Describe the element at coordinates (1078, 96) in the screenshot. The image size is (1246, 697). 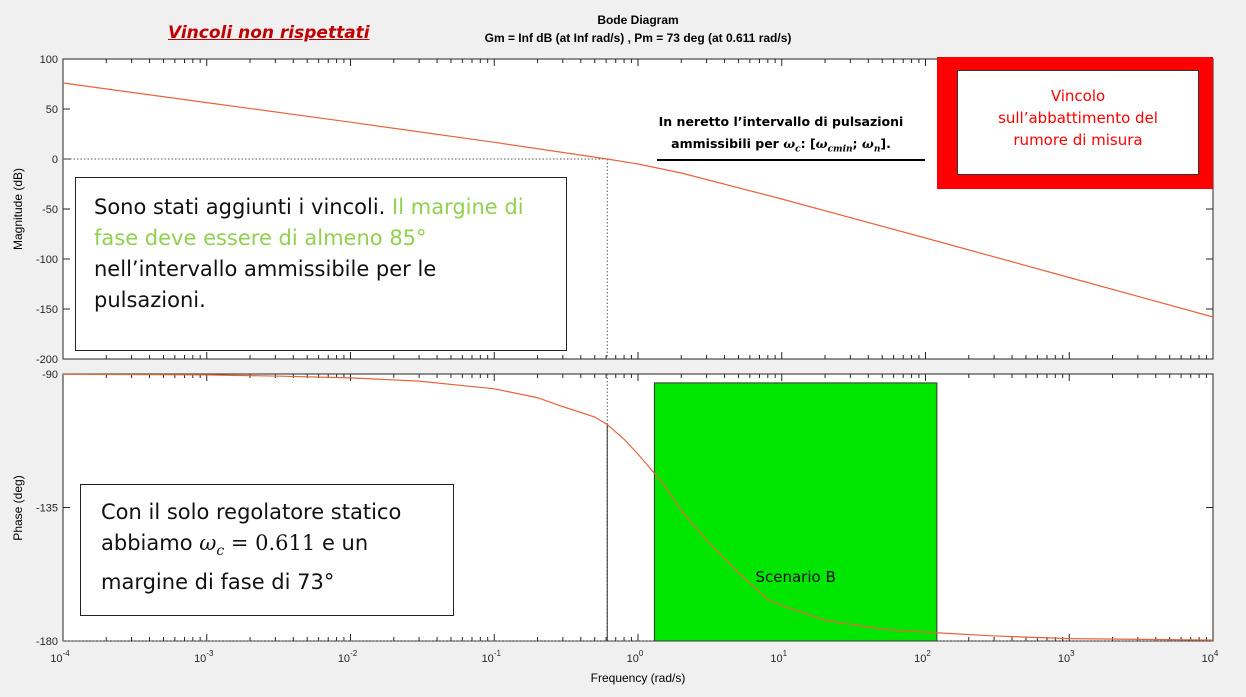
I see `noise-line-1: Vincolo` at that location.